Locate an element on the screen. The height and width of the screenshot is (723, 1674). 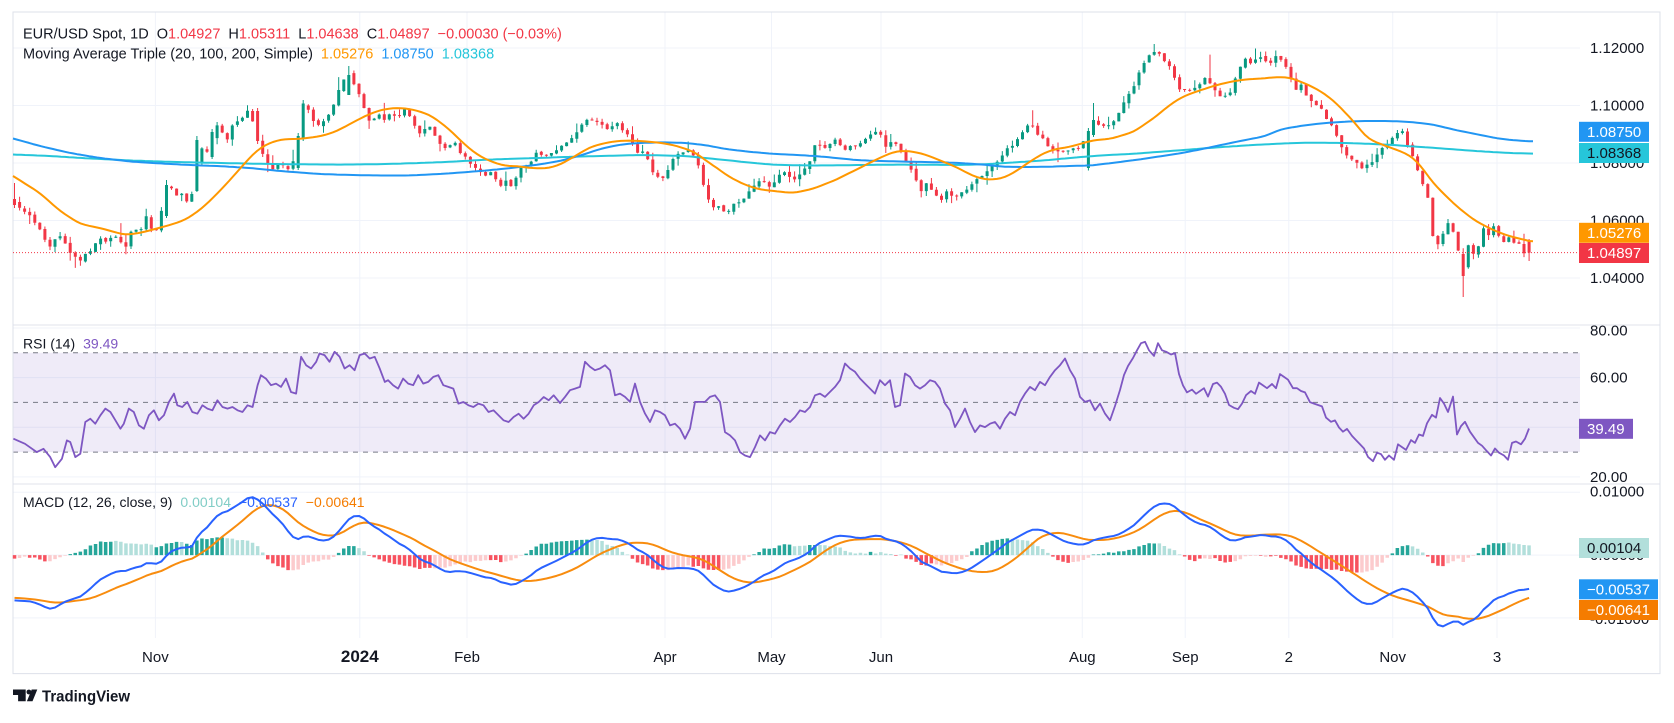
svg-text: 1.08368 is located at coordinates (1614, 153).